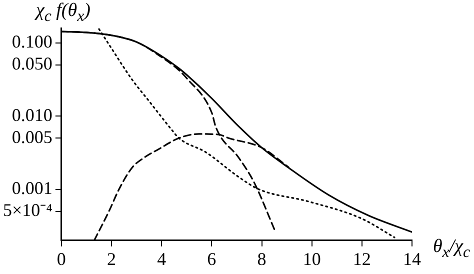  Describe the element at coordinates (211, 258) in the screenshot. I see `x-tick-label: 6` at that location.